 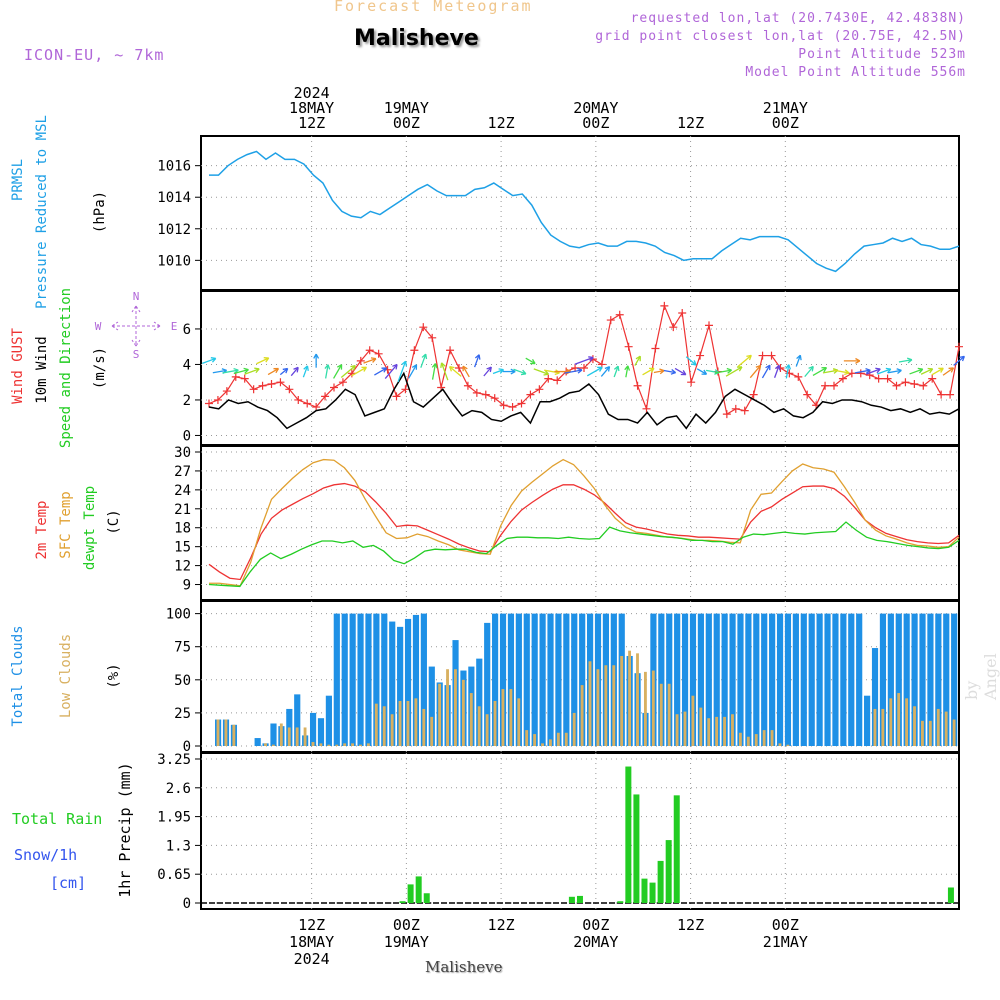 I want to click on ytick-label-temperature: 9, so click(x=187, y=586).